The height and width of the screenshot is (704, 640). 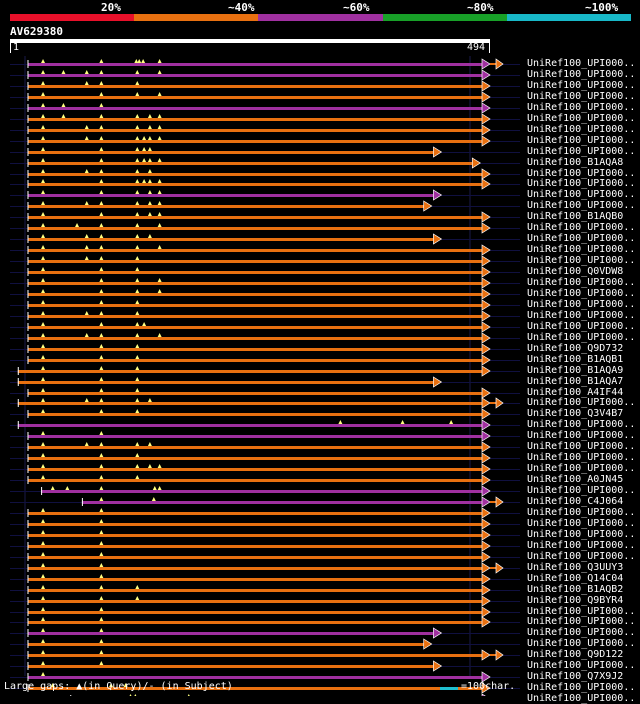 I want to click on hit-name: UniRef100_Q9D122, so click(x=575, y=654).